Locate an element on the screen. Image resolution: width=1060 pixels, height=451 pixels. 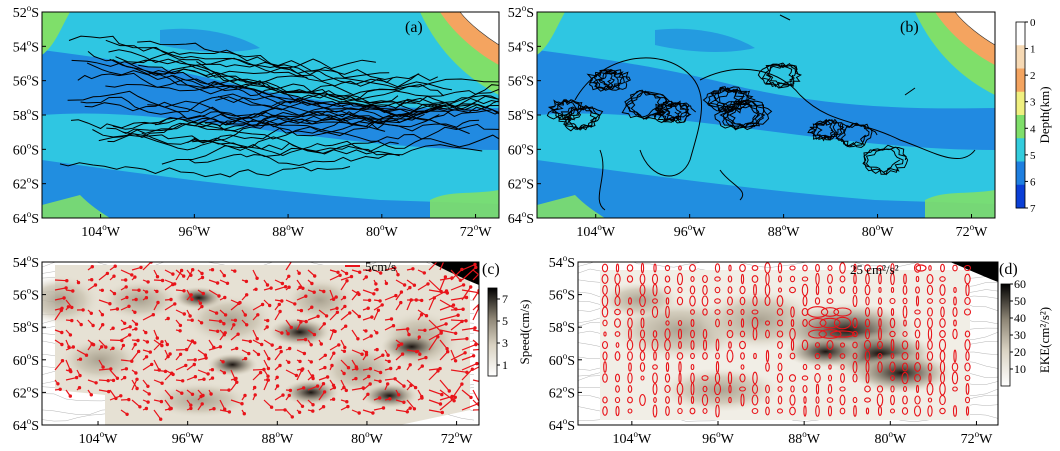
y-tick-label: 58oS is located at coordinates (26, 115).